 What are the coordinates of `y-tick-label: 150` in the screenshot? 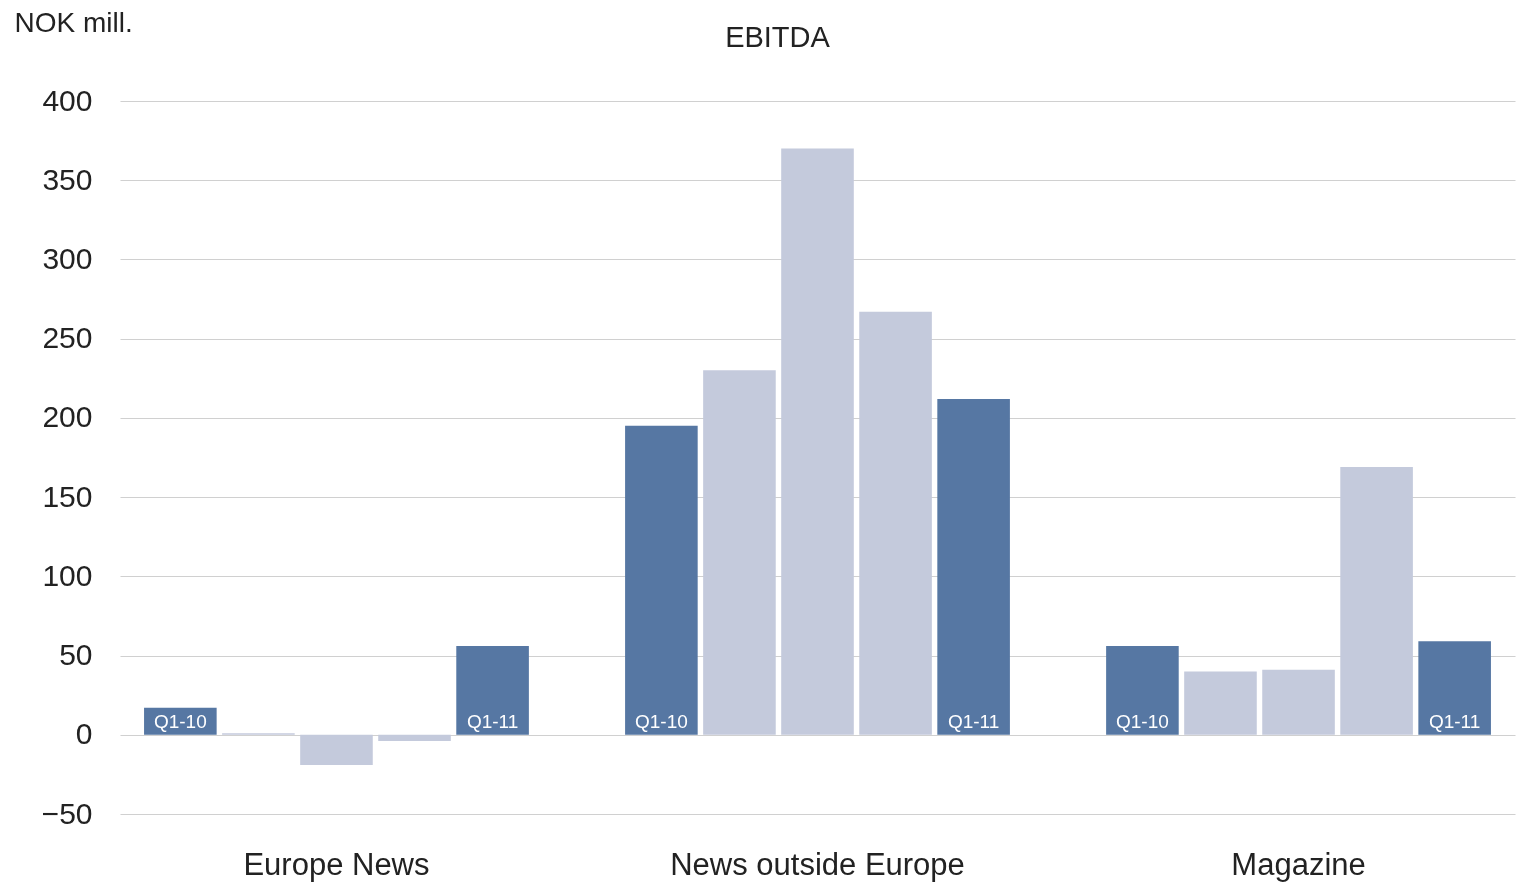 It's located at (67, 496).